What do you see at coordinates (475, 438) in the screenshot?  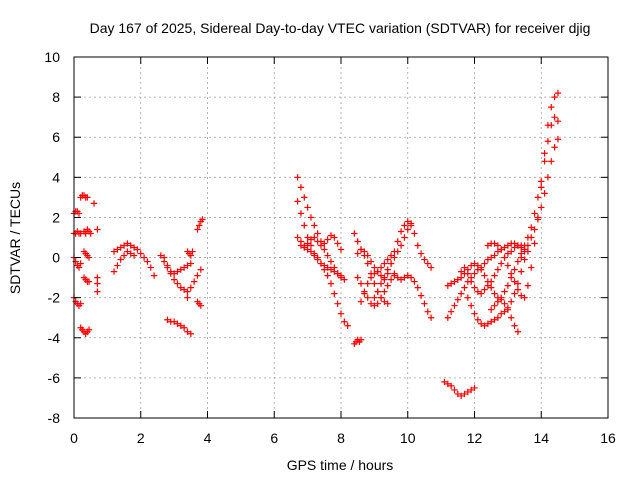 I see `x-tick-label: 12` at bounding box center [475, 438].